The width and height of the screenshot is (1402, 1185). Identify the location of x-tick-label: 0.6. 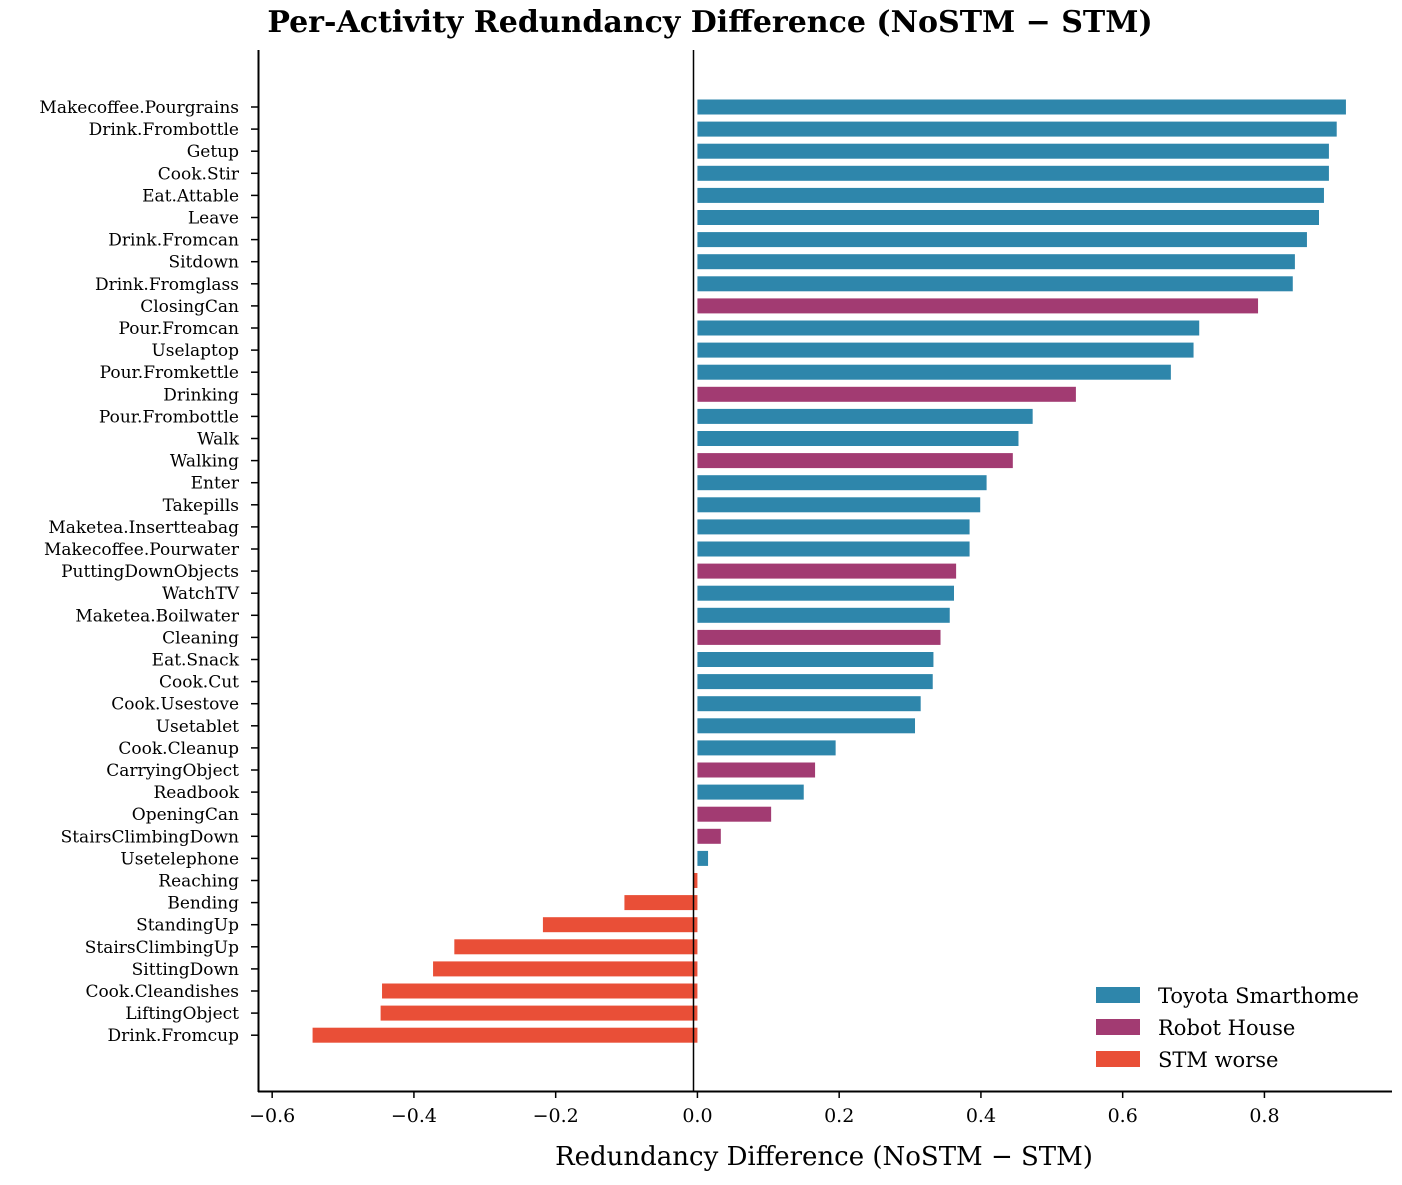
(1123, 1116).